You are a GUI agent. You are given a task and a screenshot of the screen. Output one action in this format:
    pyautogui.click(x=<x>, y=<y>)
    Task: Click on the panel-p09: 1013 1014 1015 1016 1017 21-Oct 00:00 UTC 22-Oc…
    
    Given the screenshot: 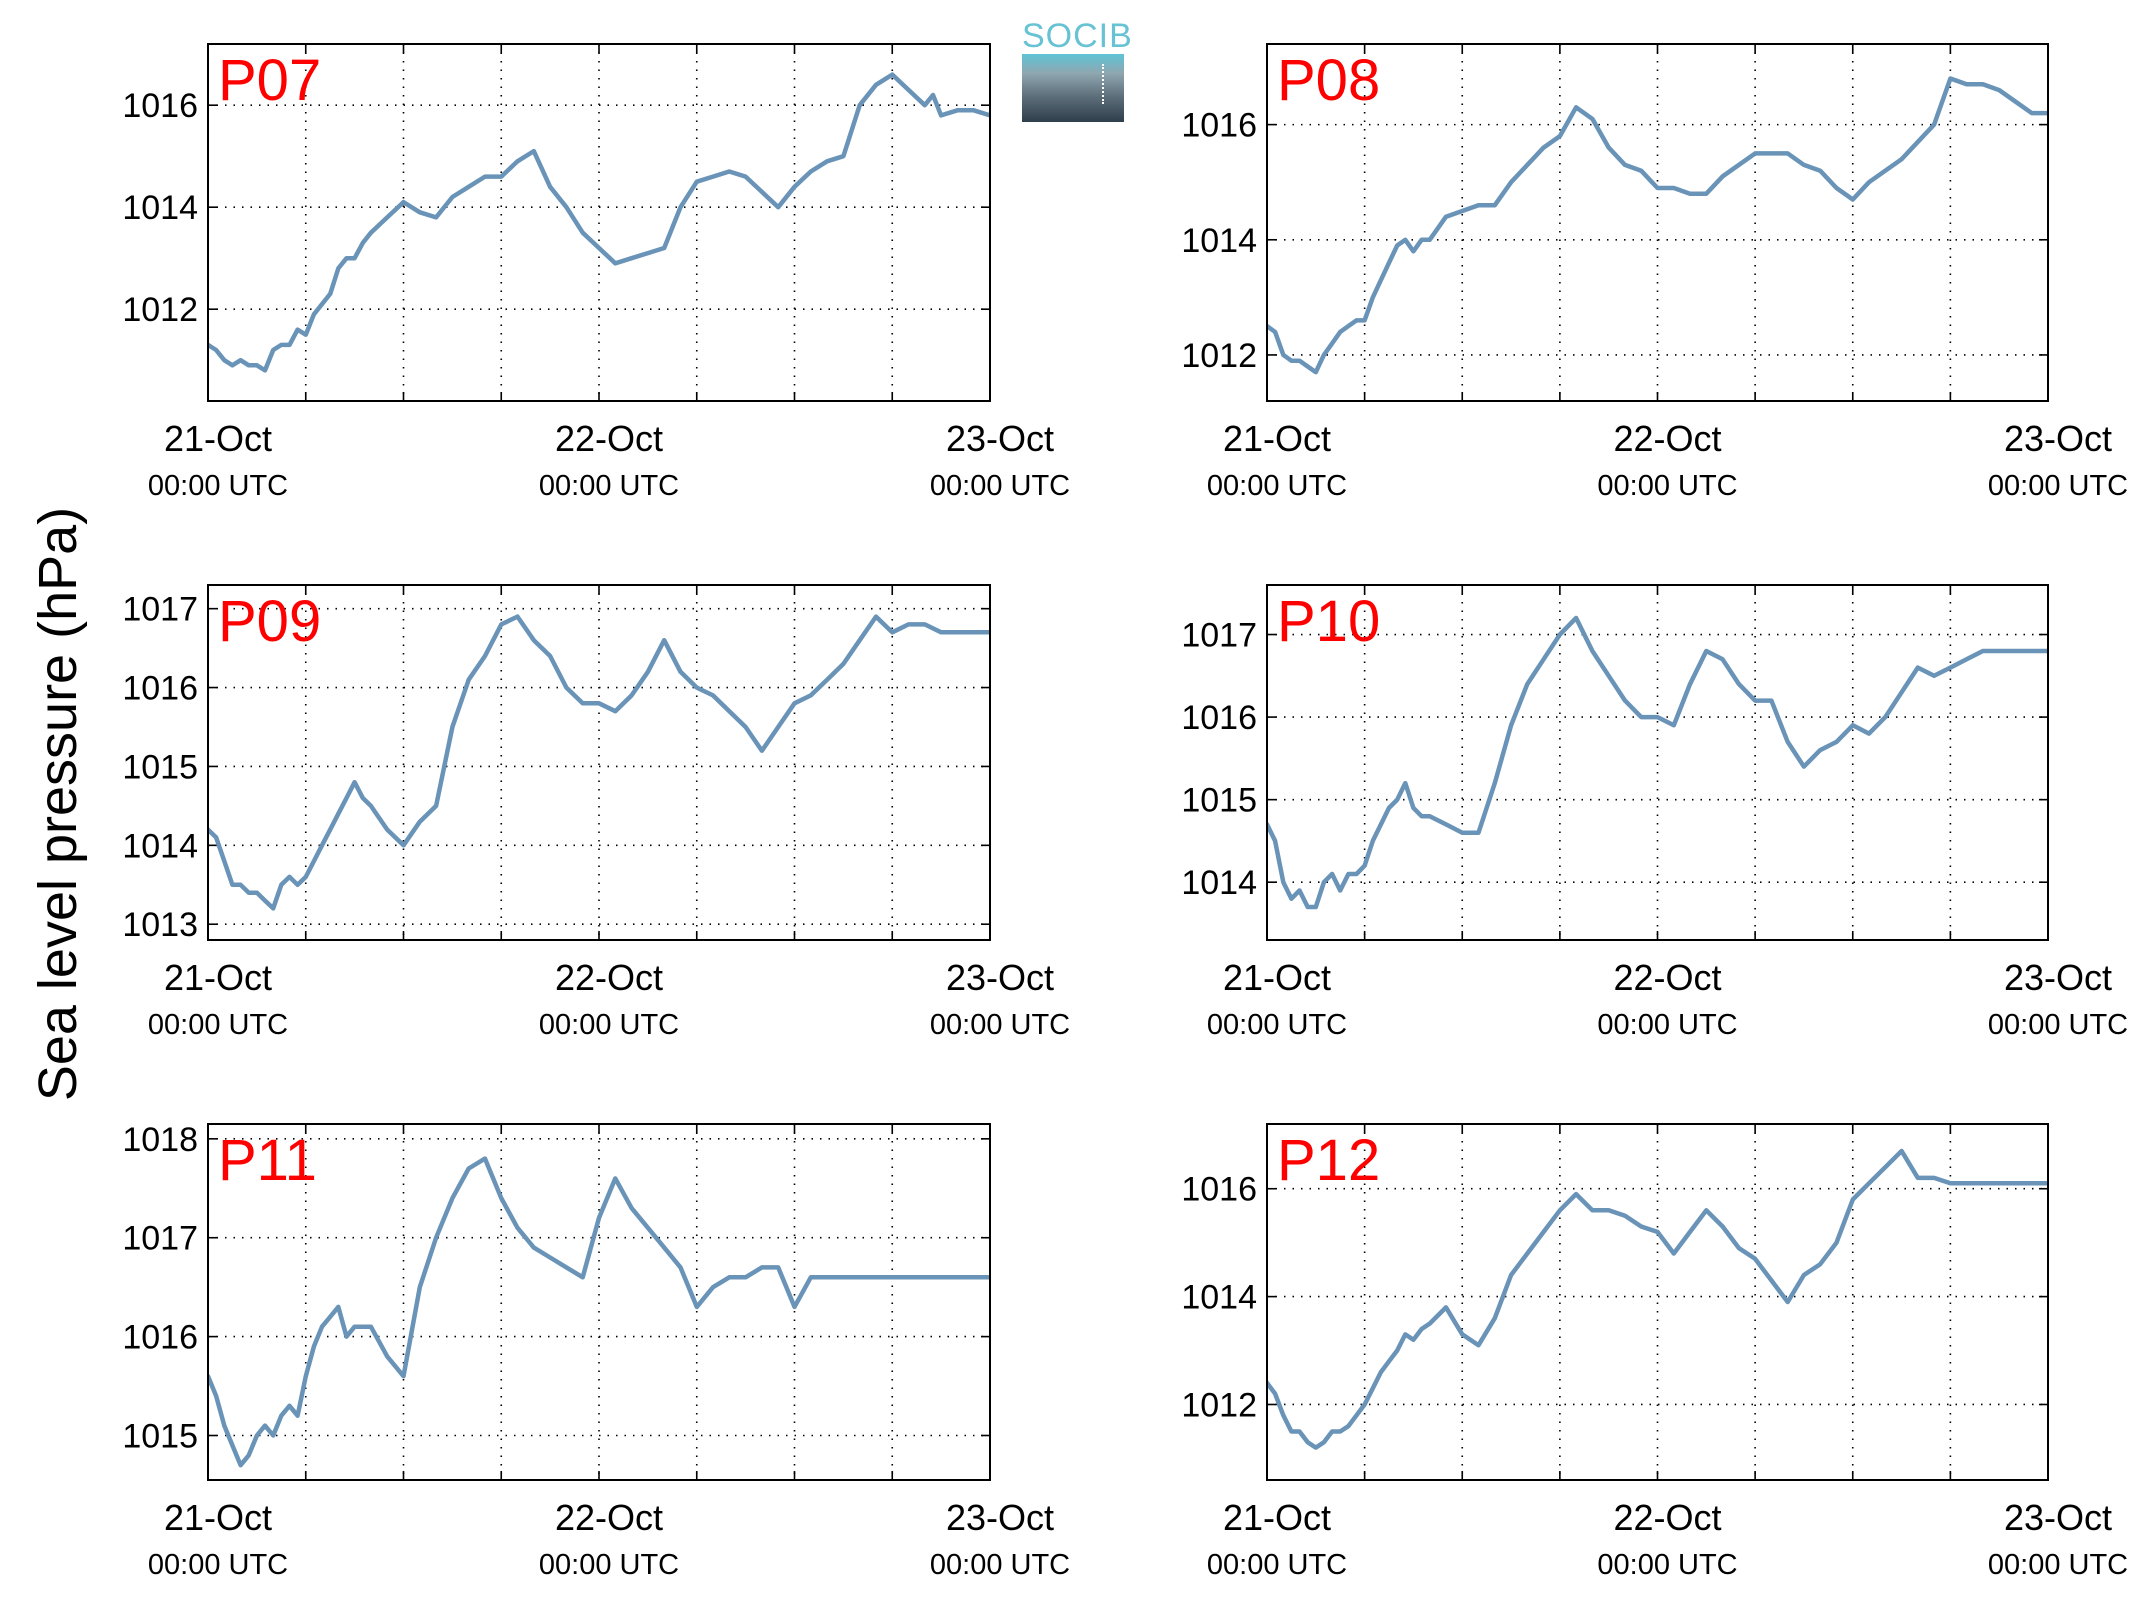 What is the action you would take?
    pyautogui.click(x=596, y=812)
    